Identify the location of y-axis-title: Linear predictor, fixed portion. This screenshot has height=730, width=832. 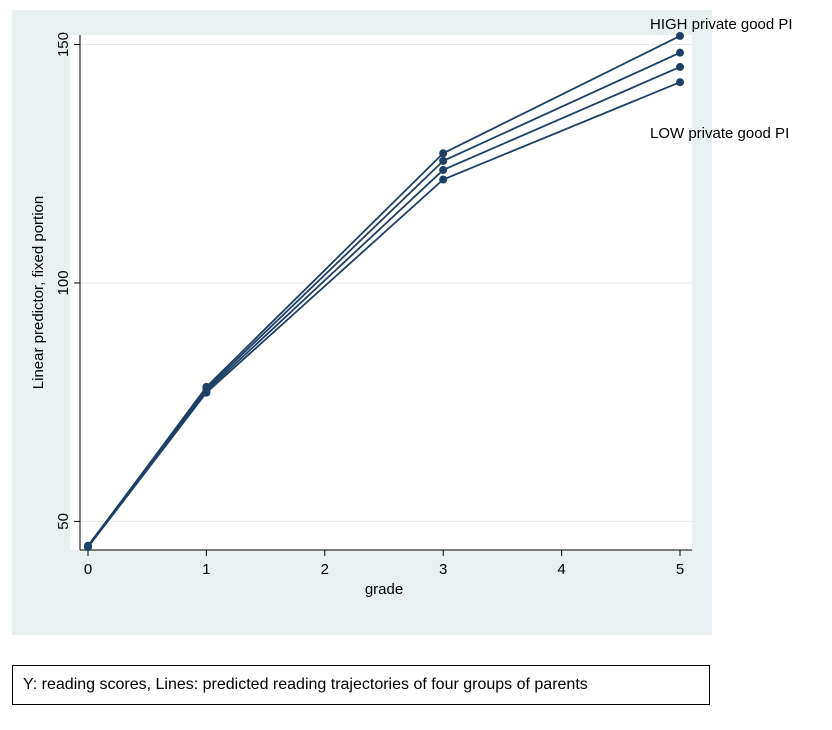
(38, 292).